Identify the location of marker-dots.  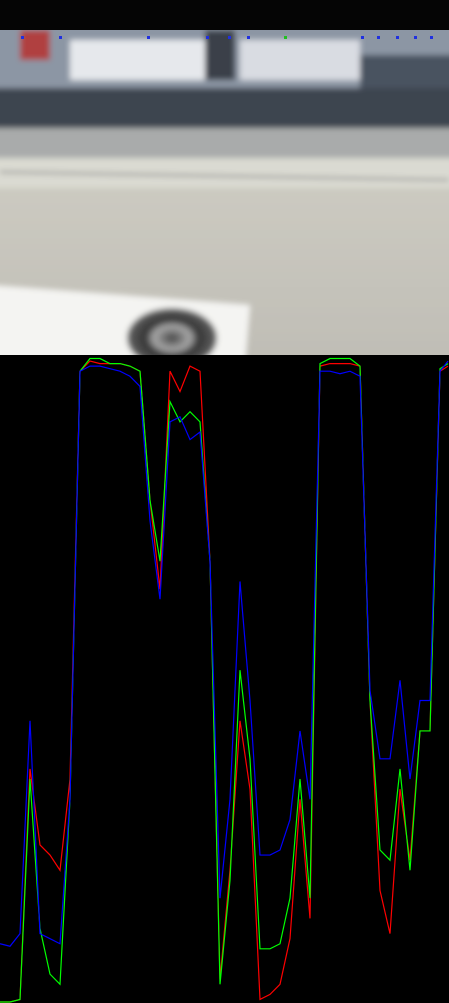
(227, 37).